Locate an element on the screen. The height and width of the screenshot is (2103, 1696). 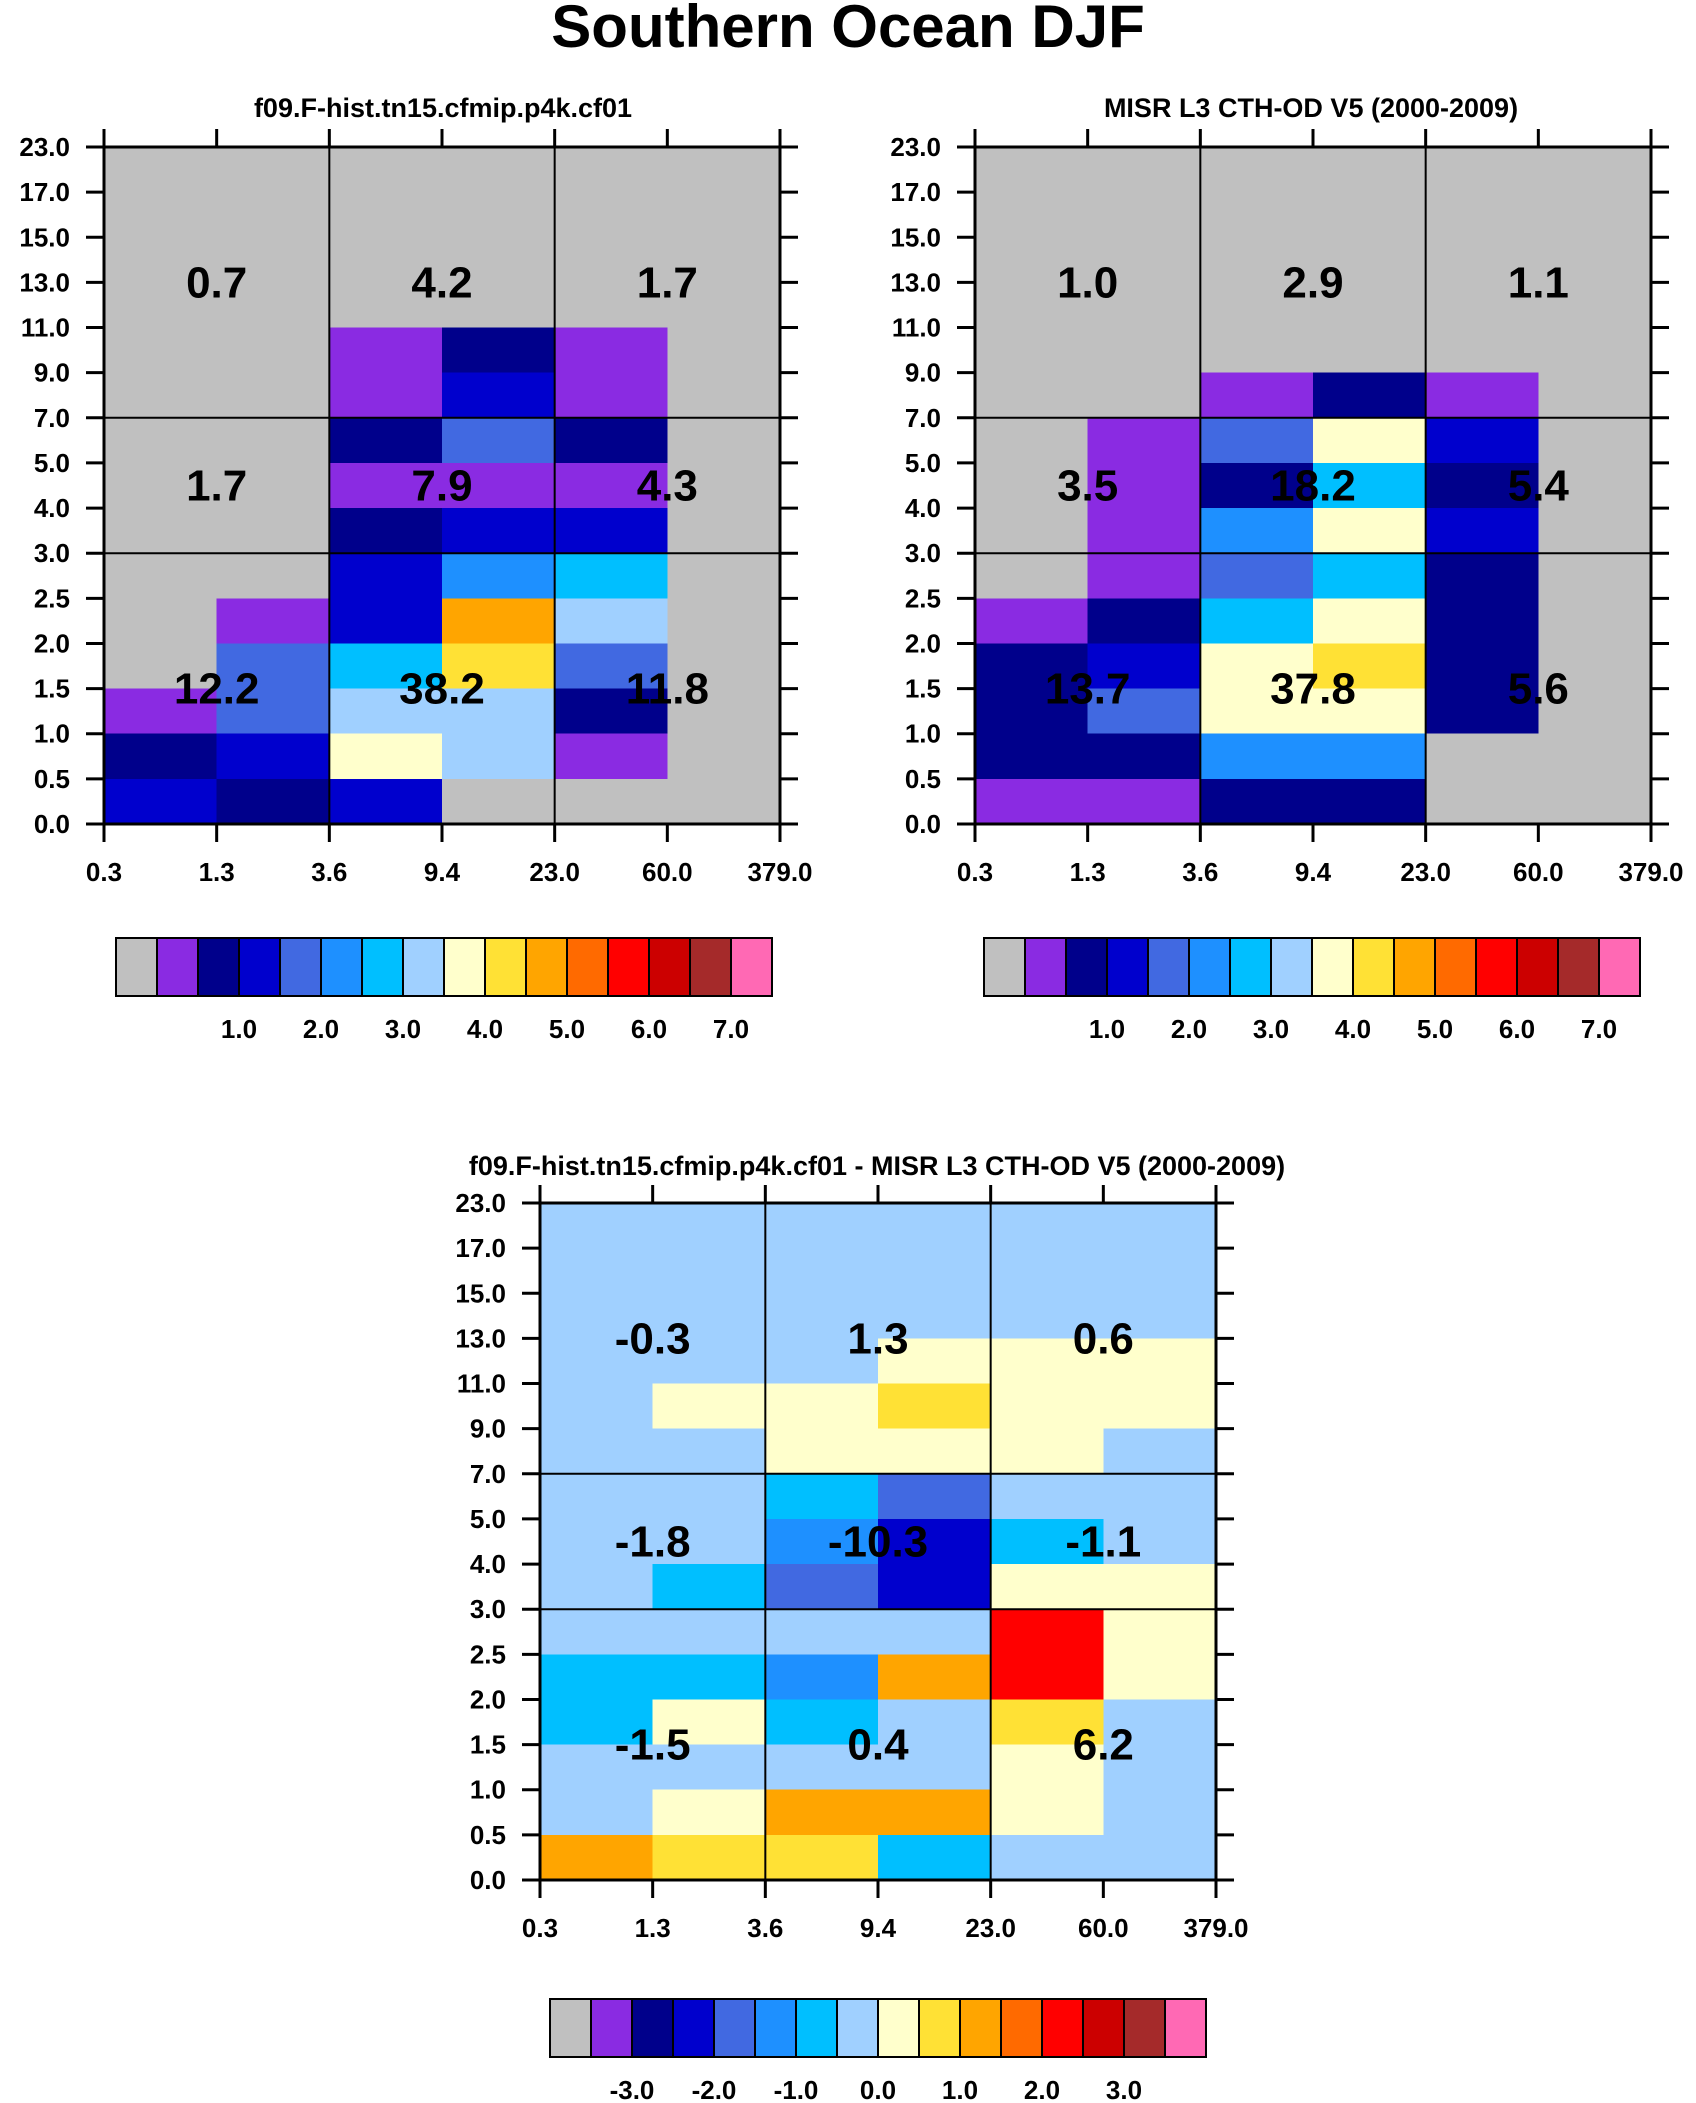
region-total-label: 7.9 is located at coordinates (441, 486).